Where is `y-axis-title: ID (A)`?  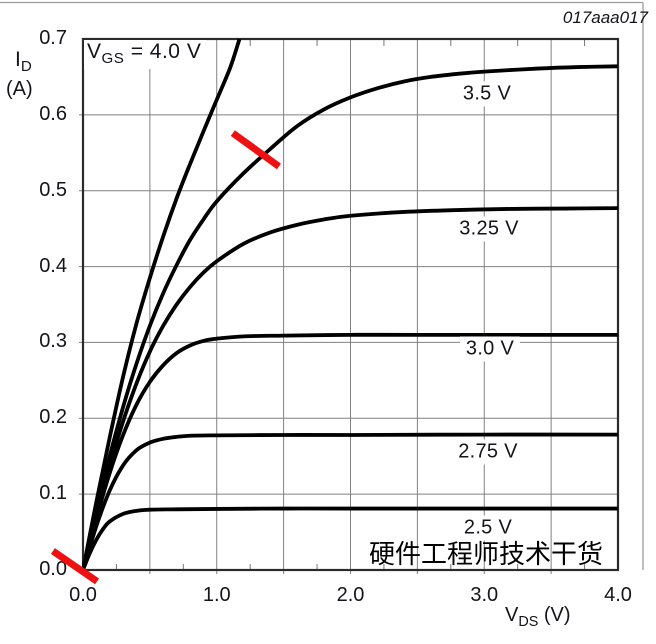 y-axis-title: ID (A) is located at coordinates (19, 74).